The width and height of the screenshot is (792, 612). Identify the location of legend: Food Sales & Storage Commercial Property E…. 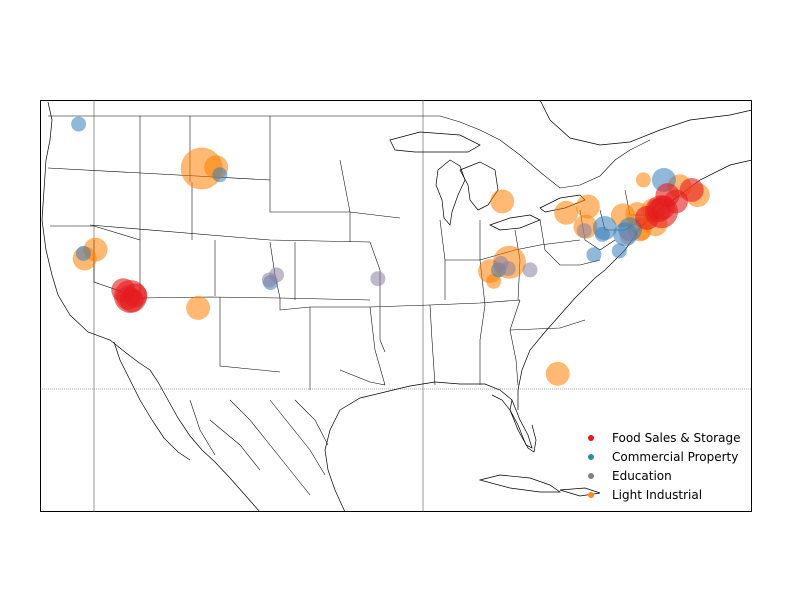
(660, 466).